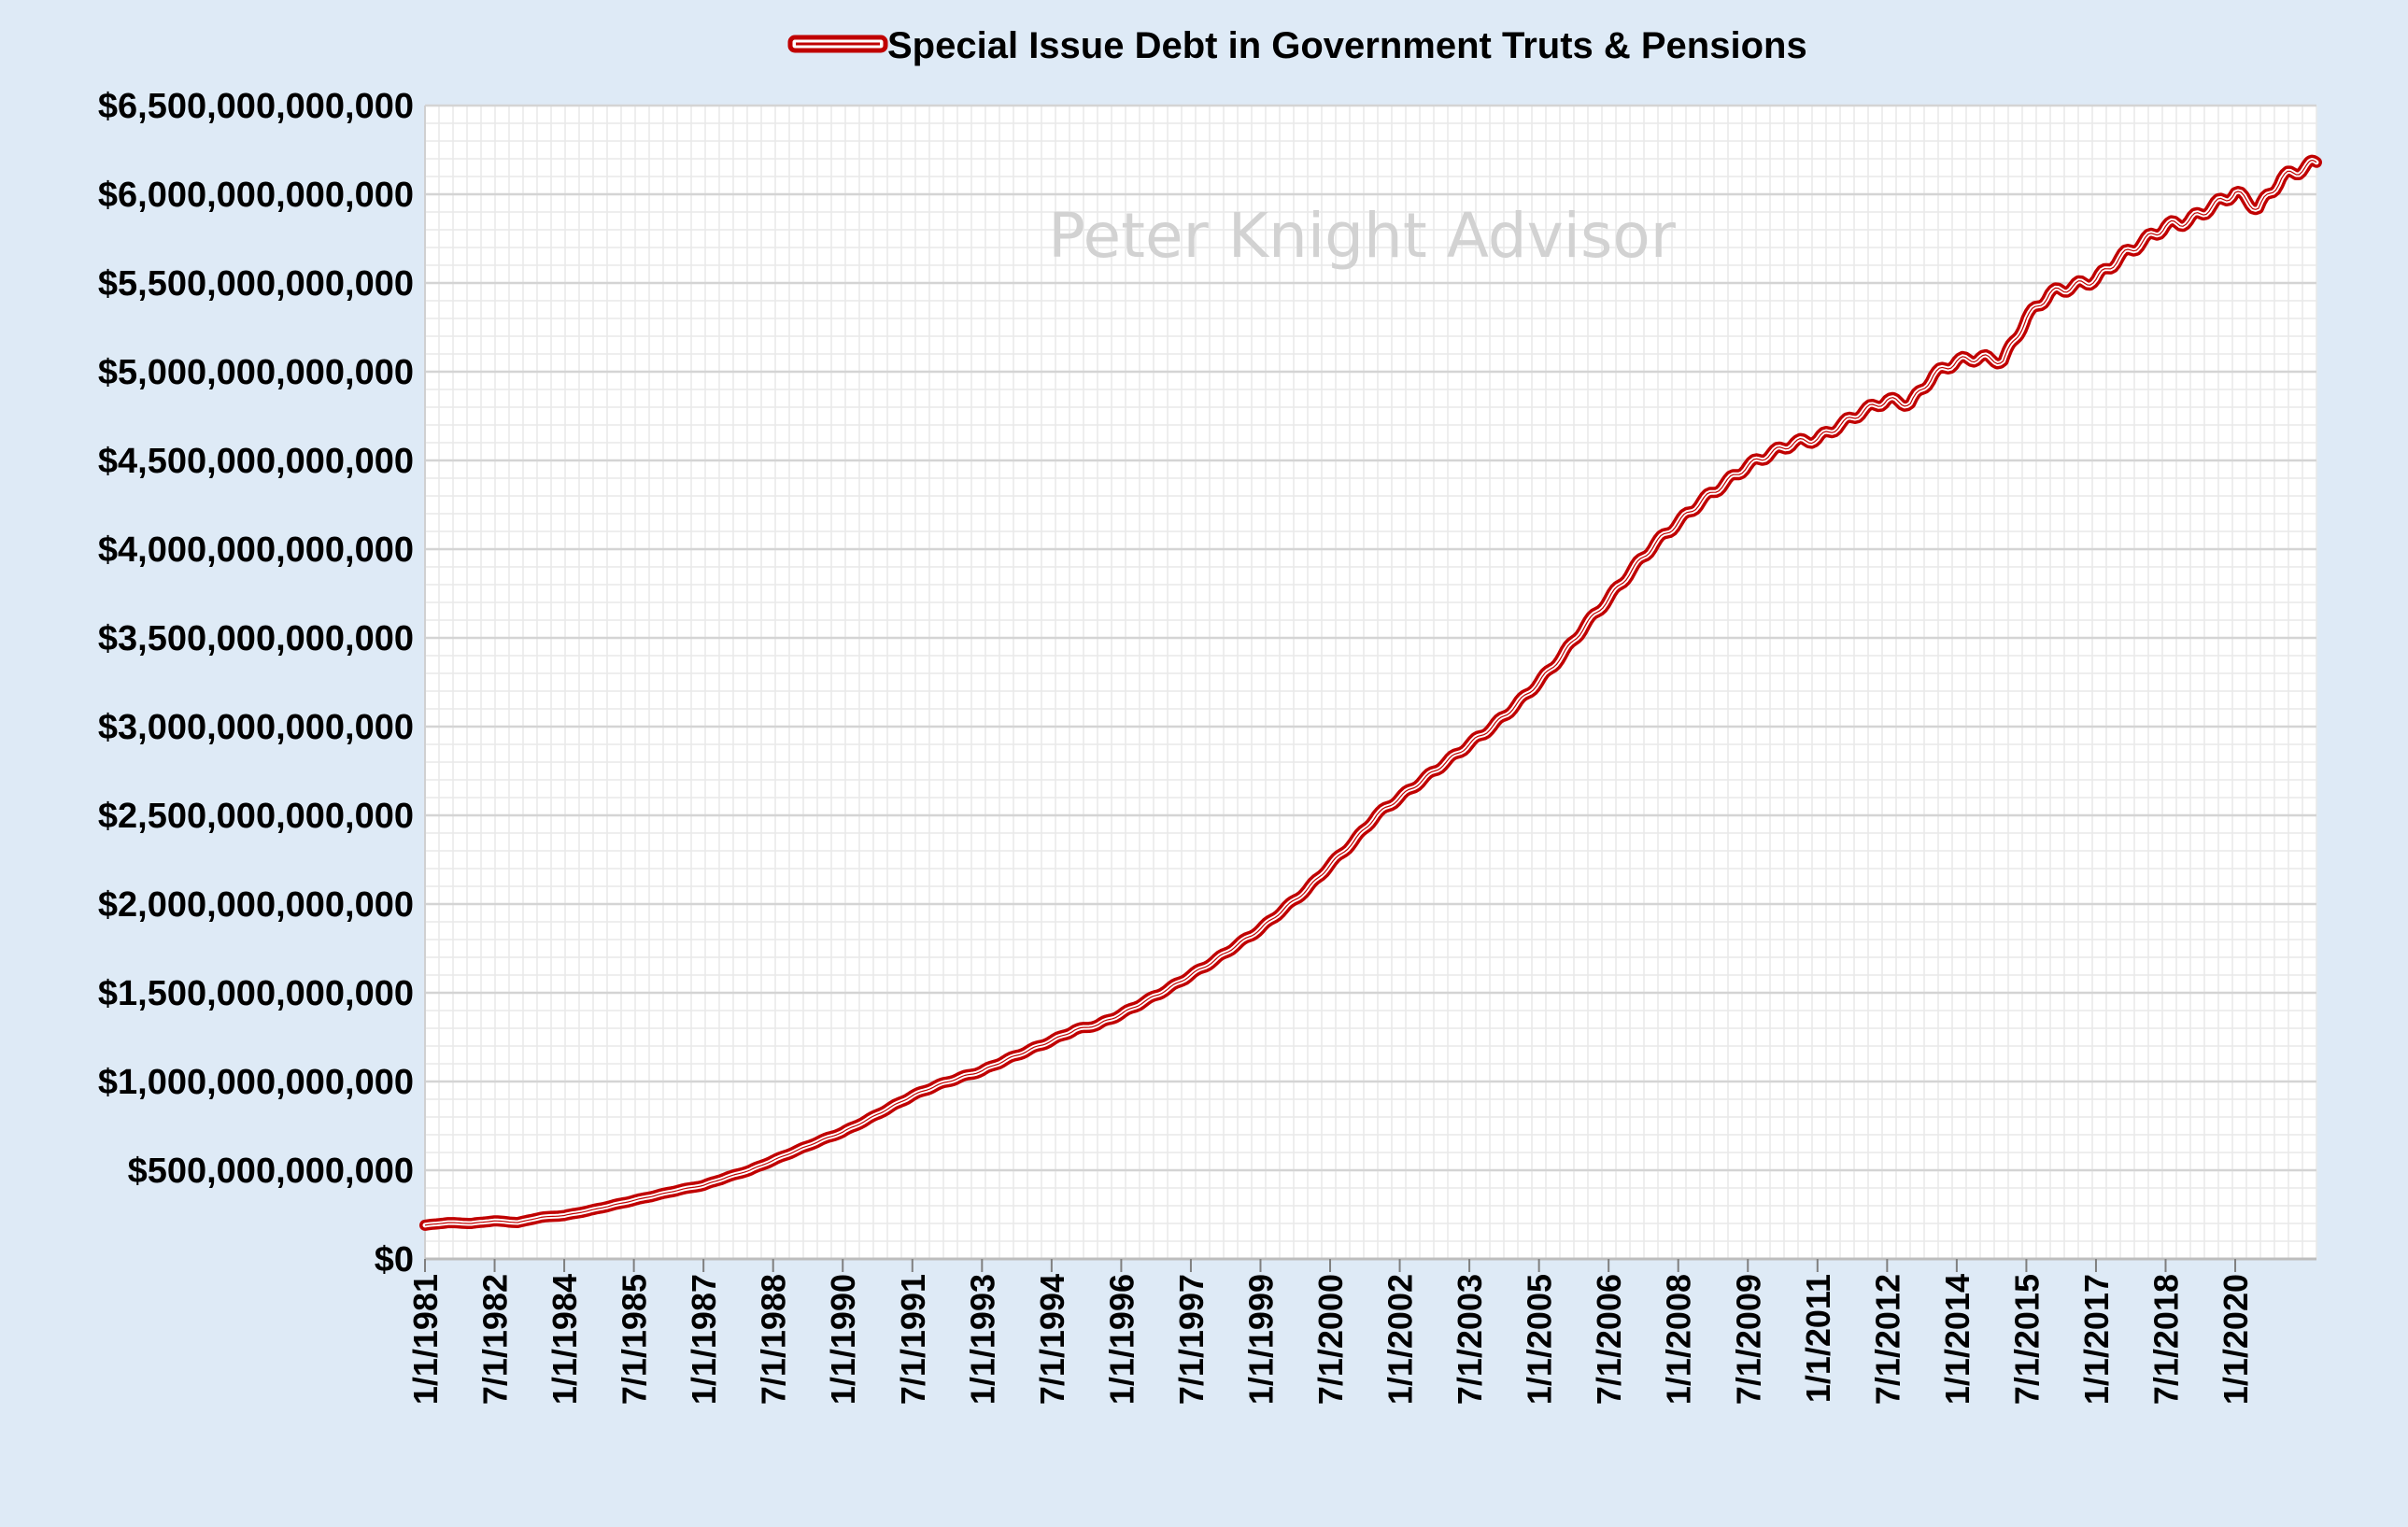  What do you see at coordinates (256, 816) in the screenshot?
I see `y-tick-label: $2,500,000,000,000` at bounding box center [256, 816].